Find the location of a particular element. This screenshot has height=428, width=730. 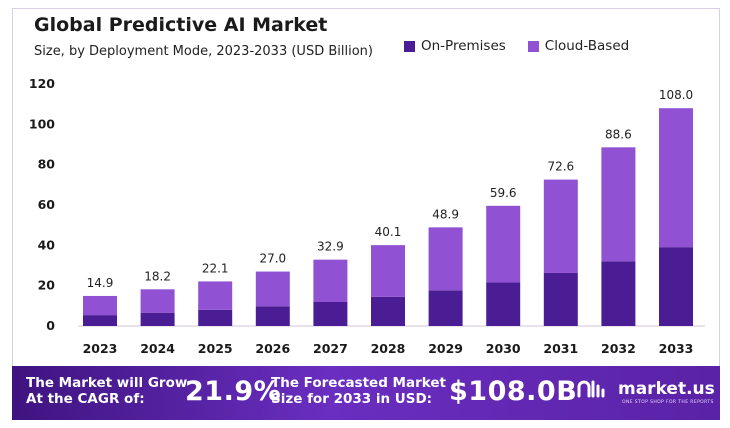

legend-label-on-premises: On-Premises is located at coordinates (463, 46).